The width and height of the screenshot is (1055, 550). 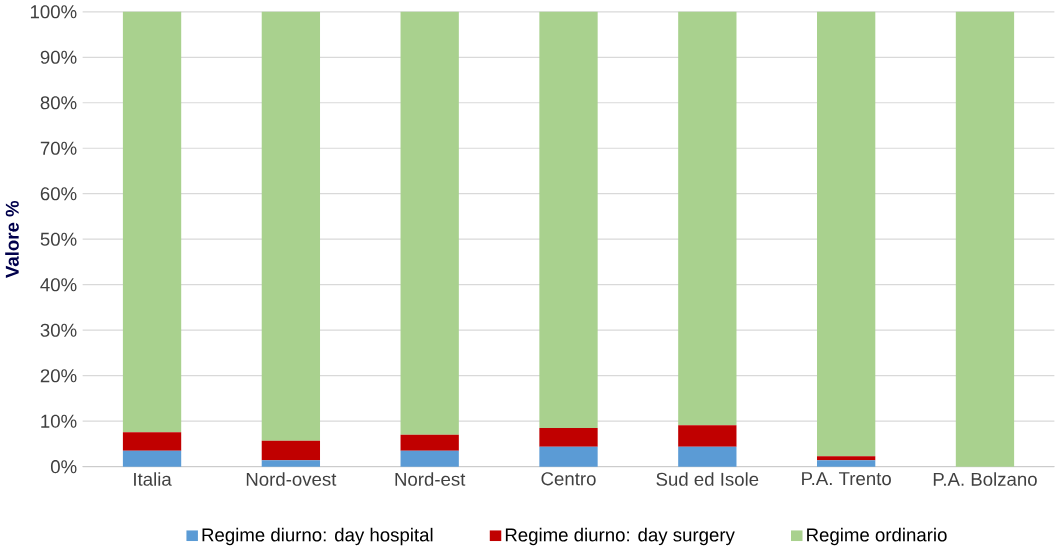 What do you see at coordinates (58, 376) in the screenshot?
I see `y-tick-label: 20%` at bounding box center [58, 376].